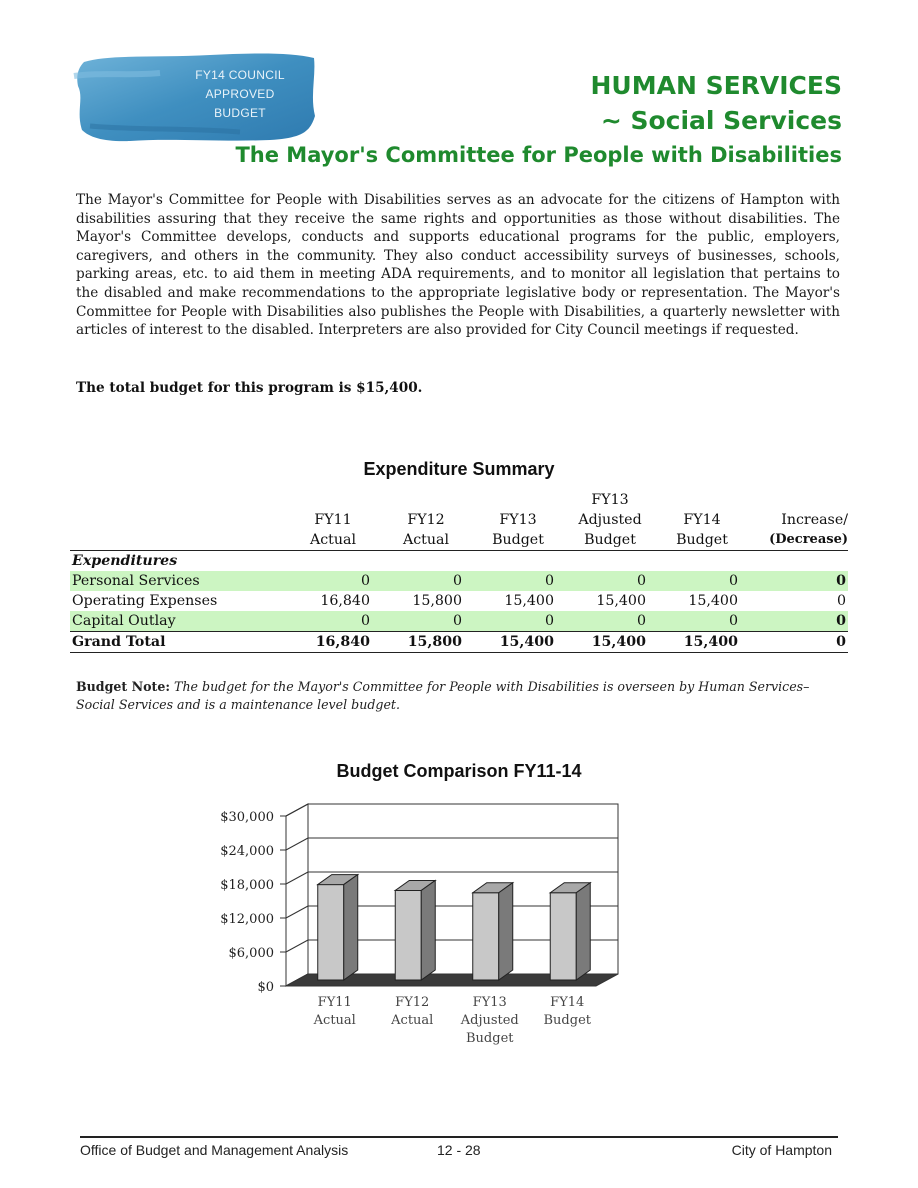  I want to click on col1-line1, so click(333, 500).